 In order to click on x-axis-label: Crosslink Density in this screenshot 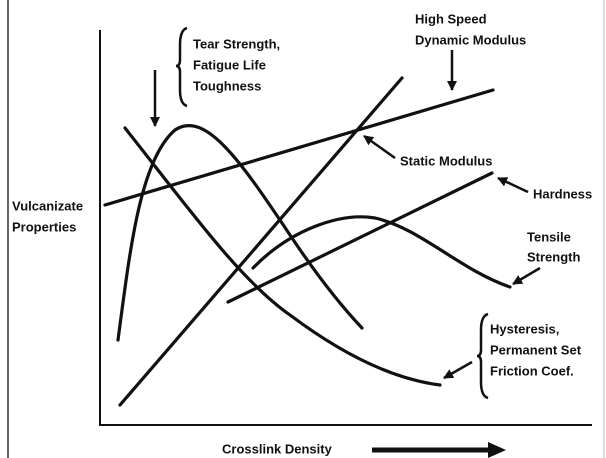, I will do `click(277, 448)`.